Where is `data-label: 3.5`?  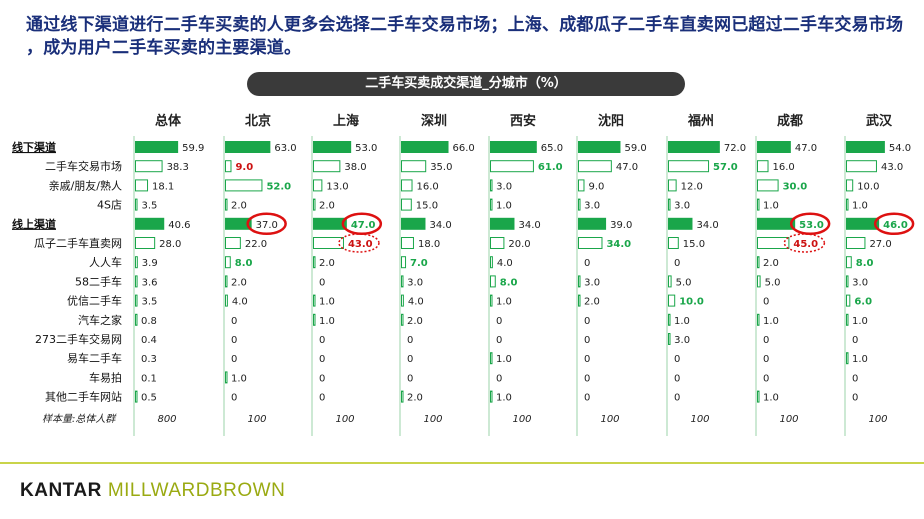 data-label: 3.5 is located at coordinates (150, 302).